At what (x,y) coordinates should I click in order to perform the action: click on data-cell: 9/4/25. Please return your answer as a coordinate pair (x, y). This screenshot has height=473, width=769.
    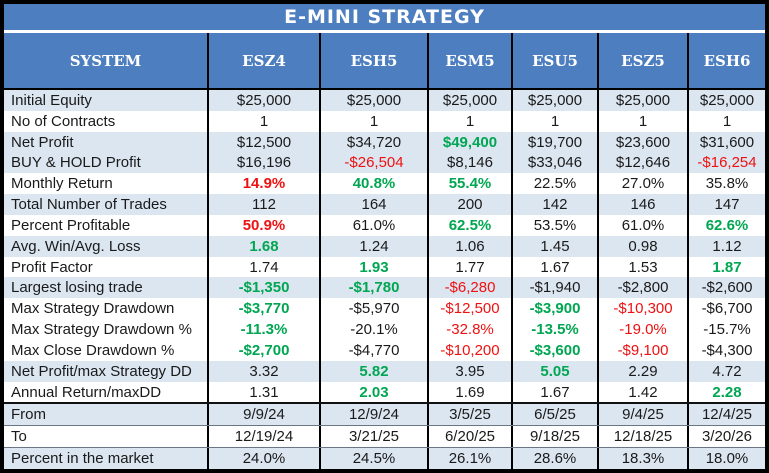
    Looking at the image, I should click on (642, 415).